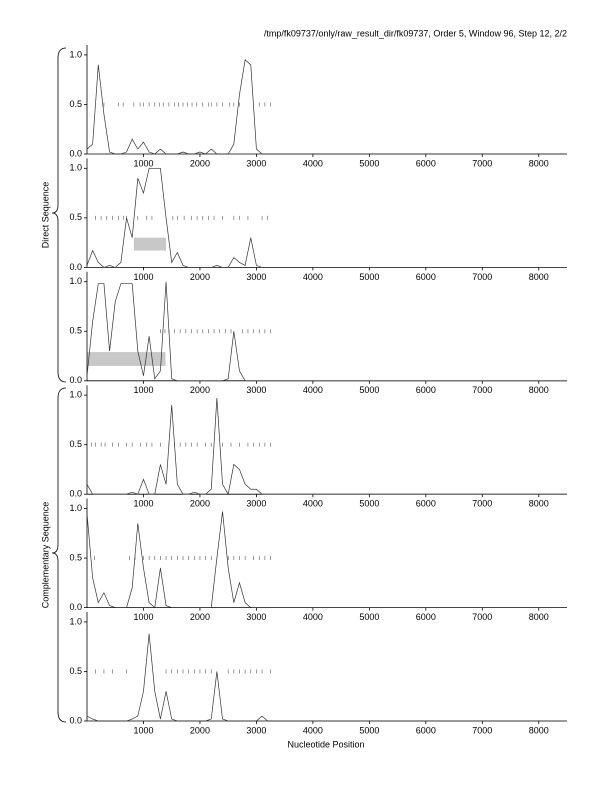 The image size is (612, 792). Describe the element at coordinates (45, 215) in the screenshot. I see `group-label: Direct Sequence` at that location.